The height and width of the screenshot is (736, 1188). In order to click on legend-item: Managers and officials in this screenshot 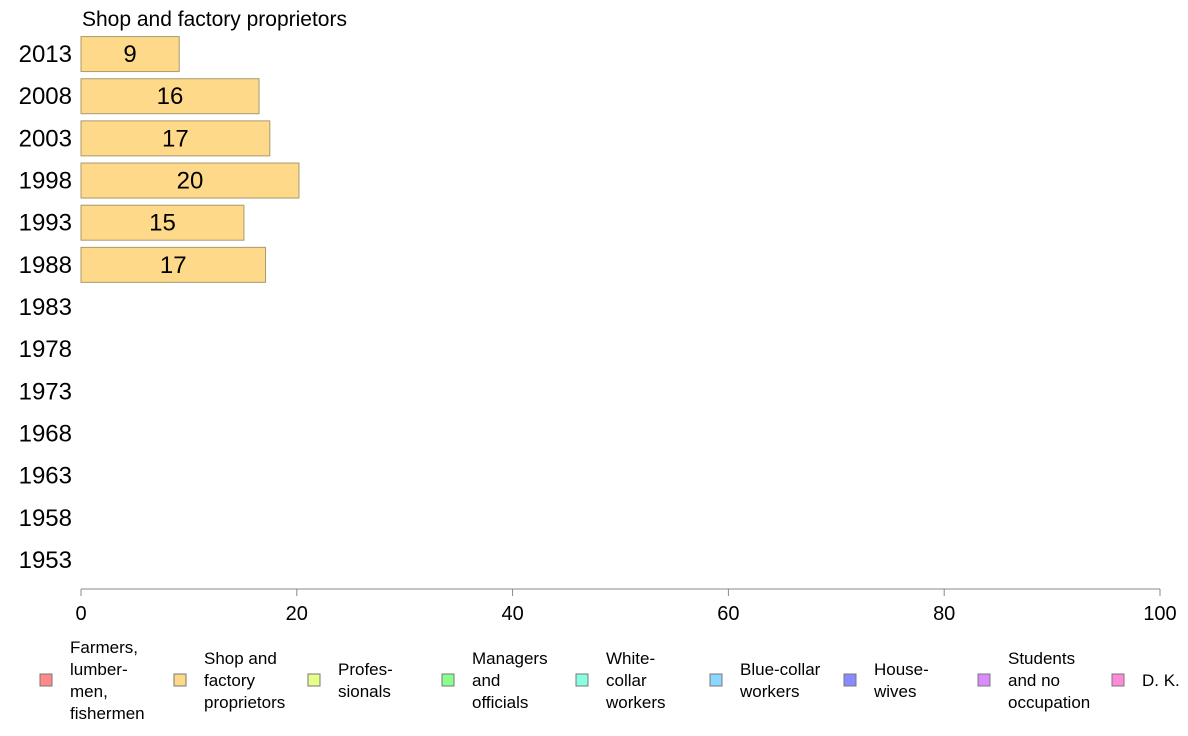, I will do `click(494, 680)`.